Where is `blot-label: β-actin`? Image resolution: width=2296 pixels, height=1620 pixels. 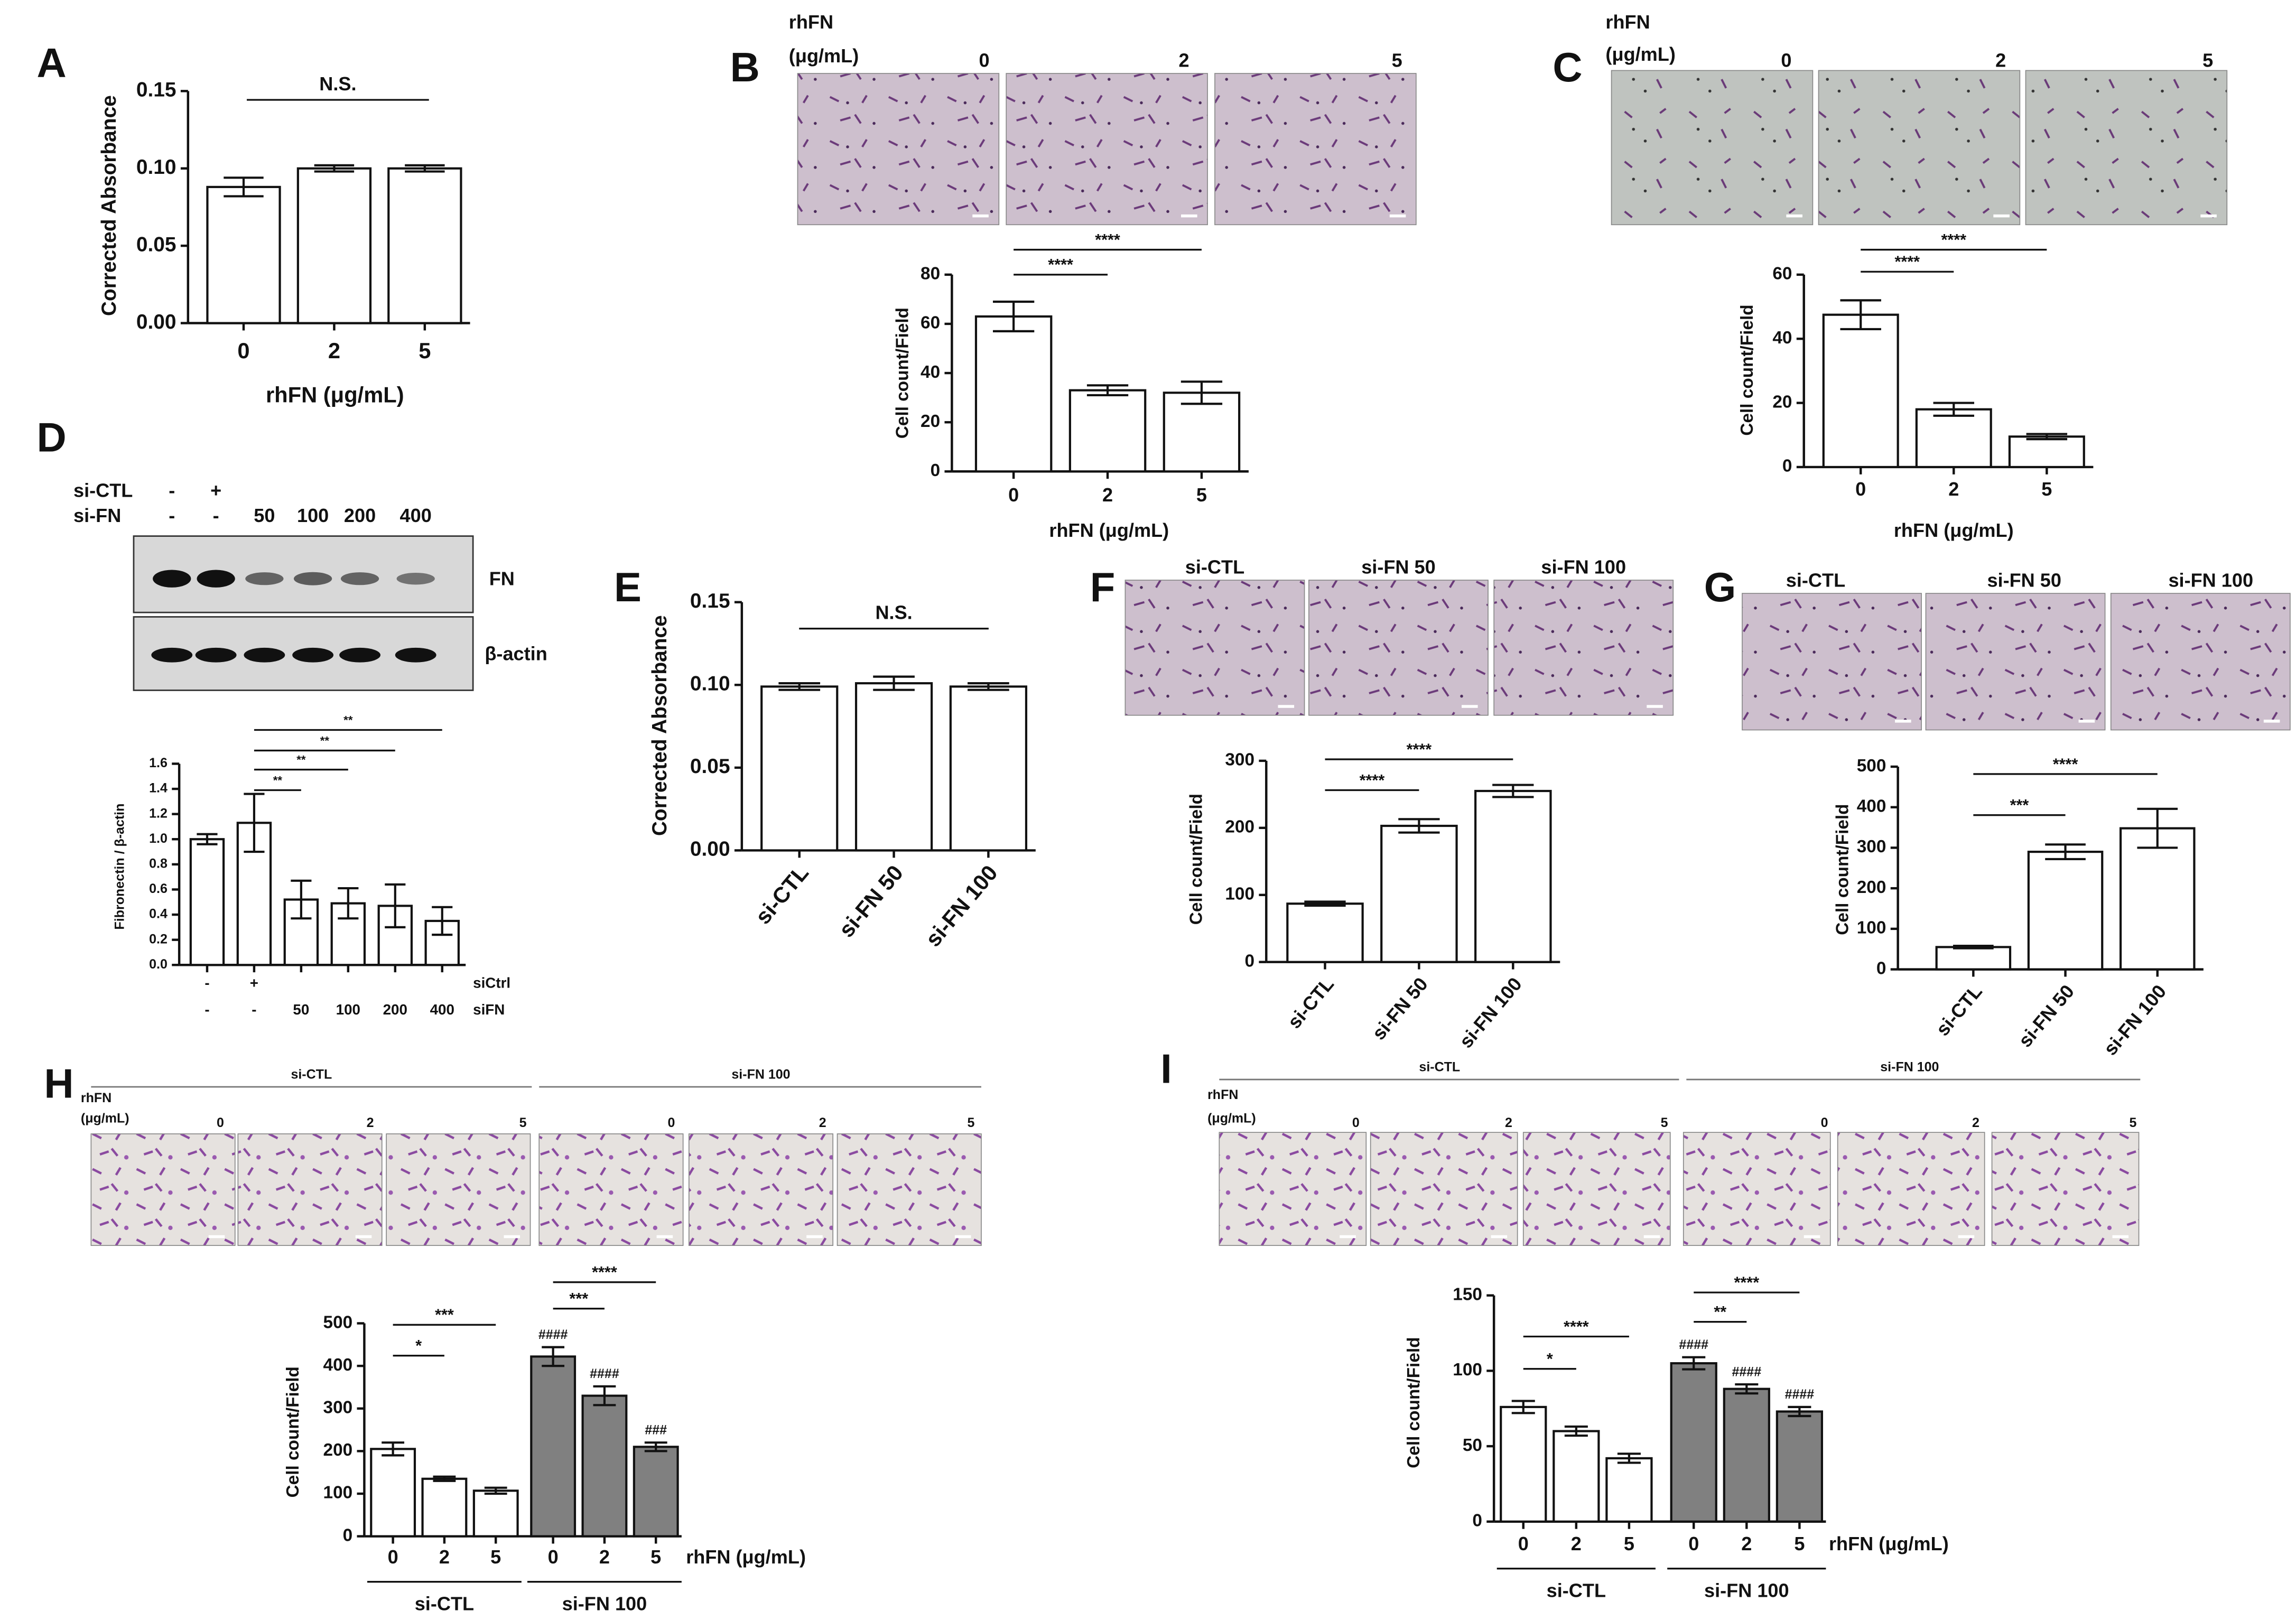 blot-label: β-actin is located at coordinates (516, 653).